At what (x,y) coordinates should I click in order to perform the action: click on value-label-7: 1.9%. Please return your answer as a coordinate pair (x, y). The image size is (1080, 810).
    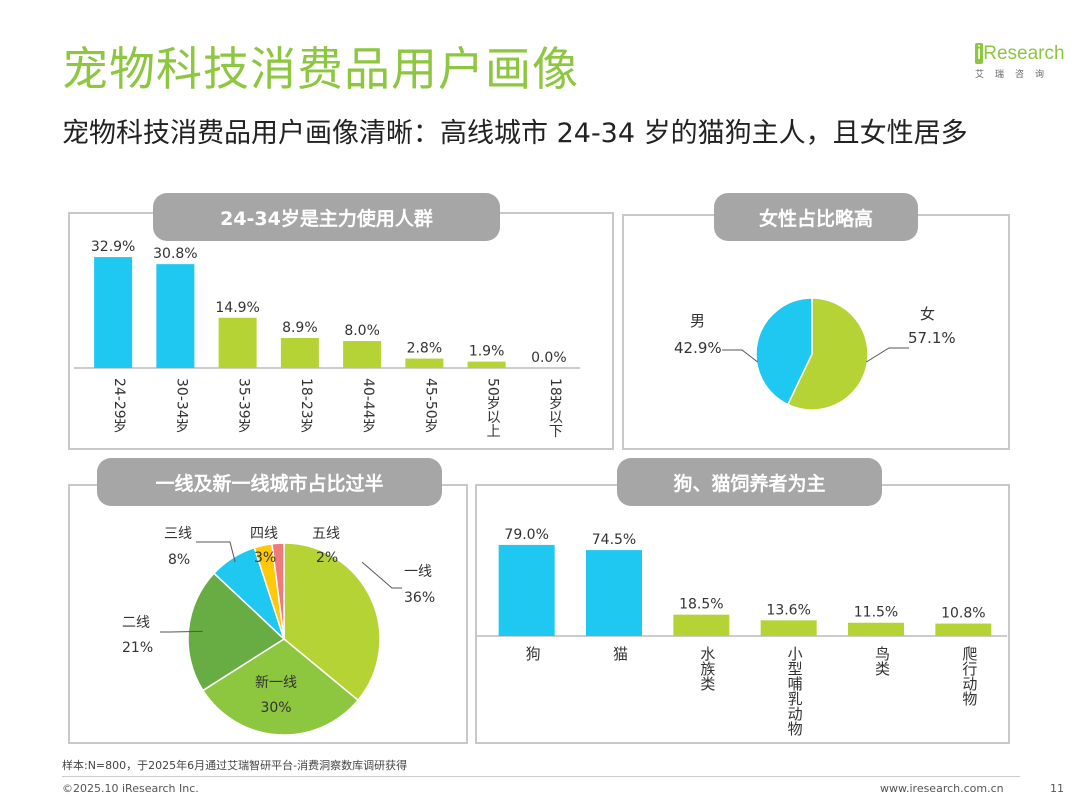
    Looking at the image, I should click on (487, 352).